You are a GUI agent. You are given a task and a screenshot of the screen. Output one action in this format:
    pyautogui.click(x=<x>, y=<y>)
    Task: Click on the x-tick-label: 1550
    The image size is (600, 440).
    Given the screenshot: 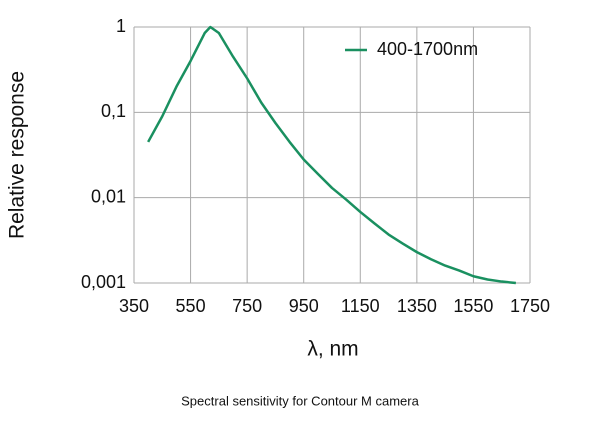 What is the action you would take?
    pyautogui.click(x=473, y=306)
    